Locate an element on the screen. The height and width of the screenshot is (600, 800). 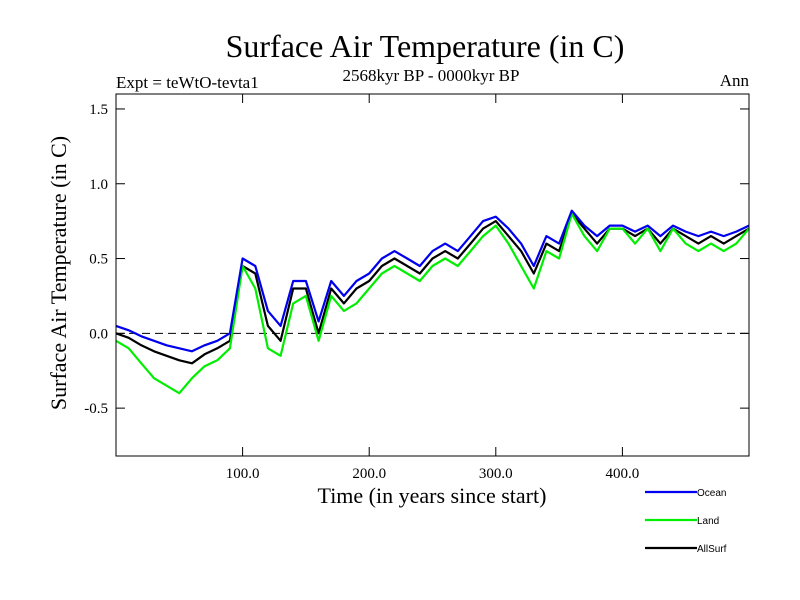
x-tick-label: 100.0 is located at coordinates (243, 474).